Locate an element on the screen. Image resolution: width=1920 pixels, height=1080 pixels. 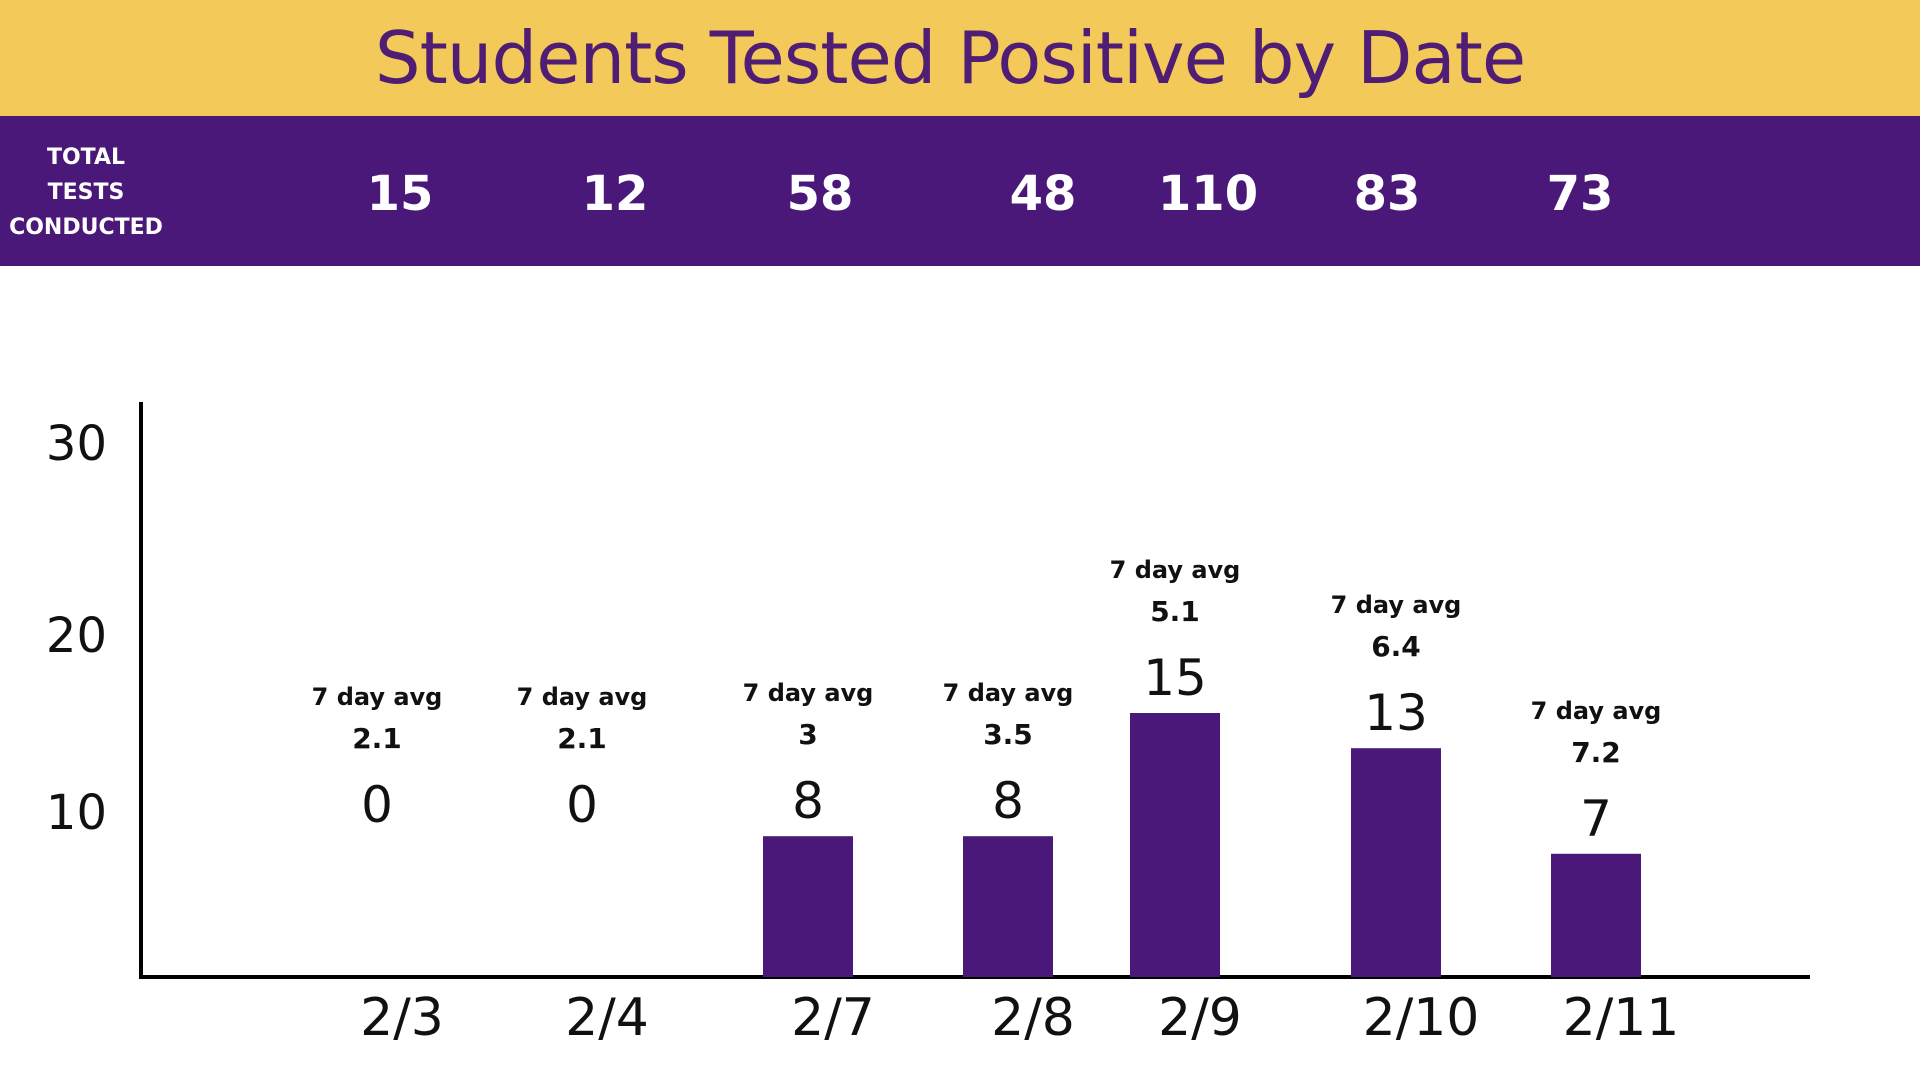
tests-count-2-3: 15 is located at coordinates (400, 194).